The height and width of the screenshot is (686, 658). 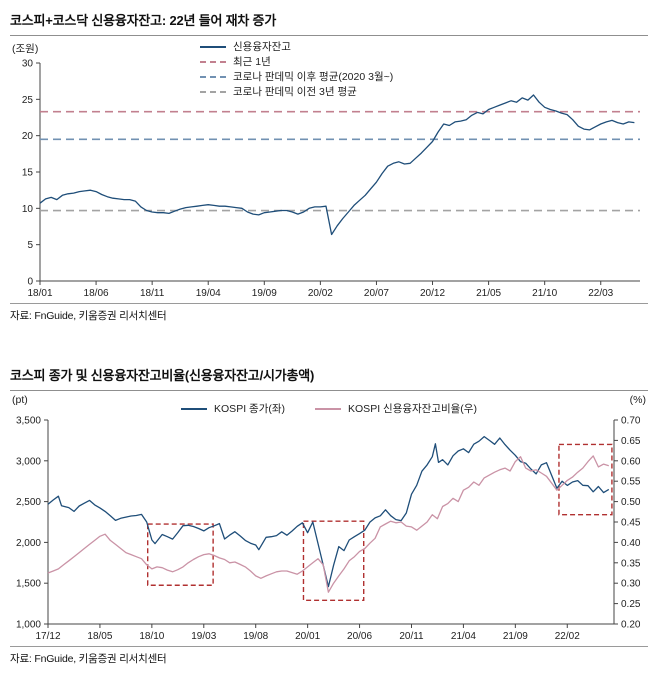 I want to click on legend-item-pre-pandemic-avg: 코로나 판데믹 이전 3년 평균, so click(x=296, y=92).